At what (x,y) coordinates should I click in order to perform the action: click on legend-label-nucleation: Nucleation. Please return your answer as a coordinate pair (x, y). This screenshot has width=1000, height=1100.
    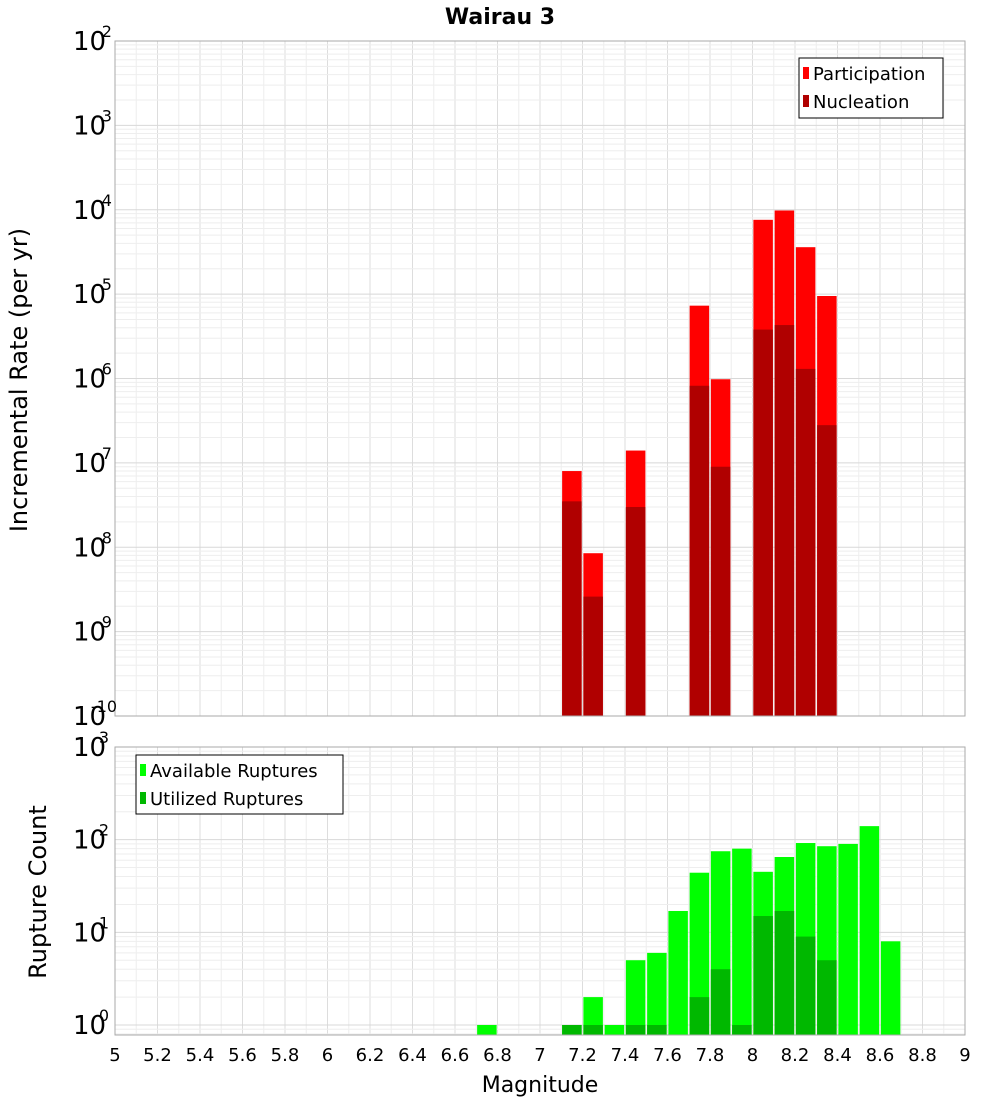
    Looking at the image, I should click on (861, 102).